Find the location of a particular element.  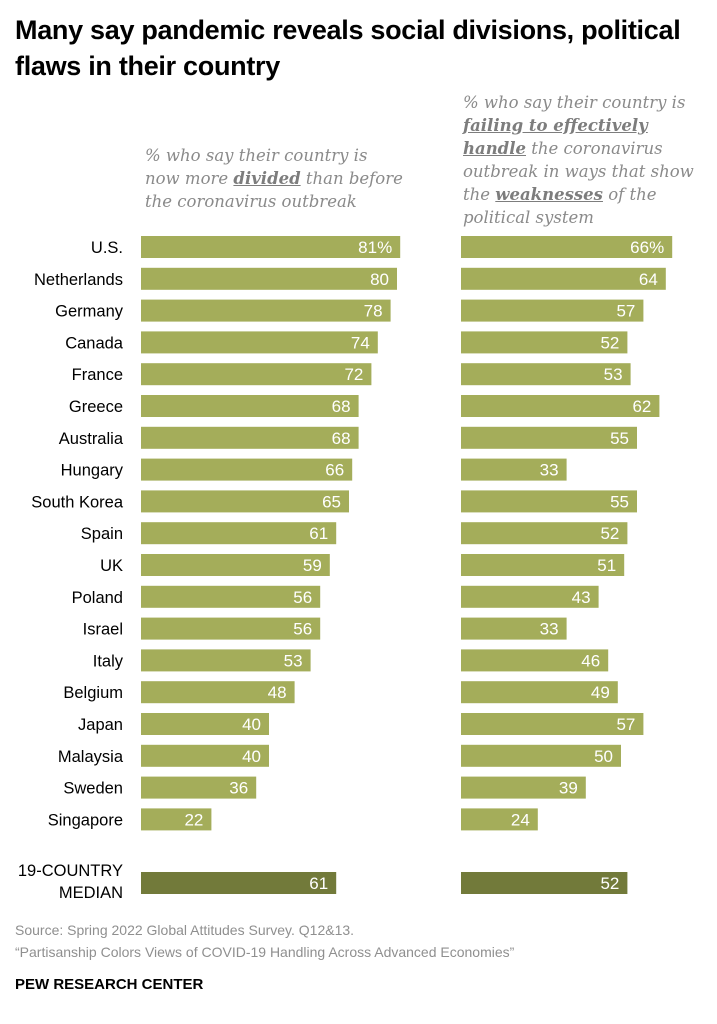

category-label: Poland is located at coordinates (97, 598).